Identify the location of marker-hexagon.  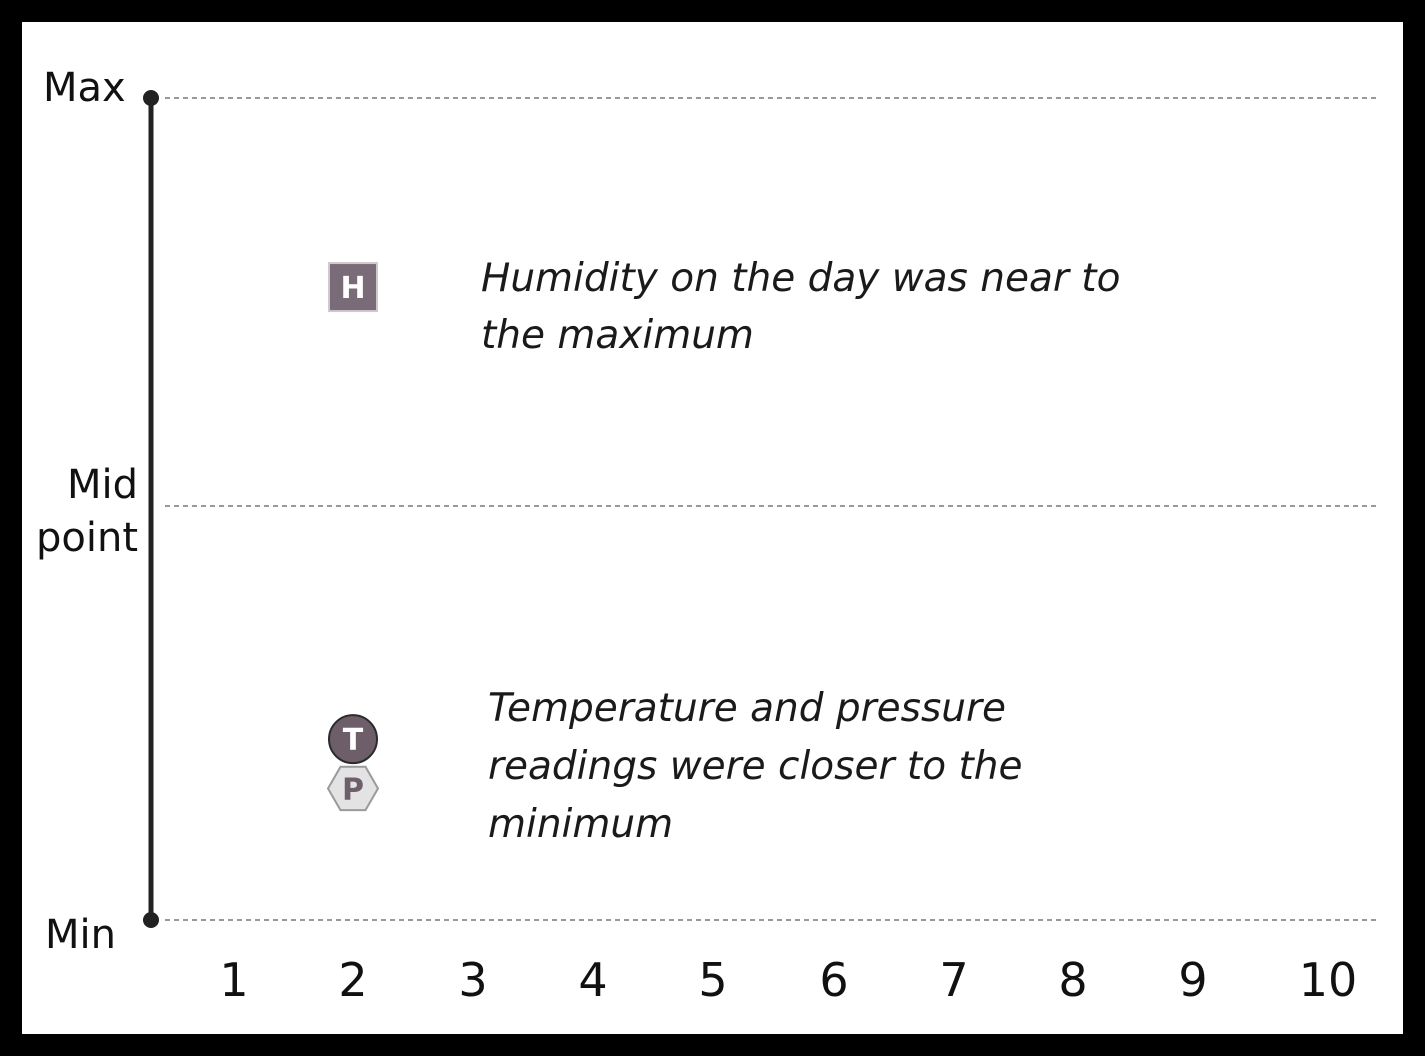
(353, 788).